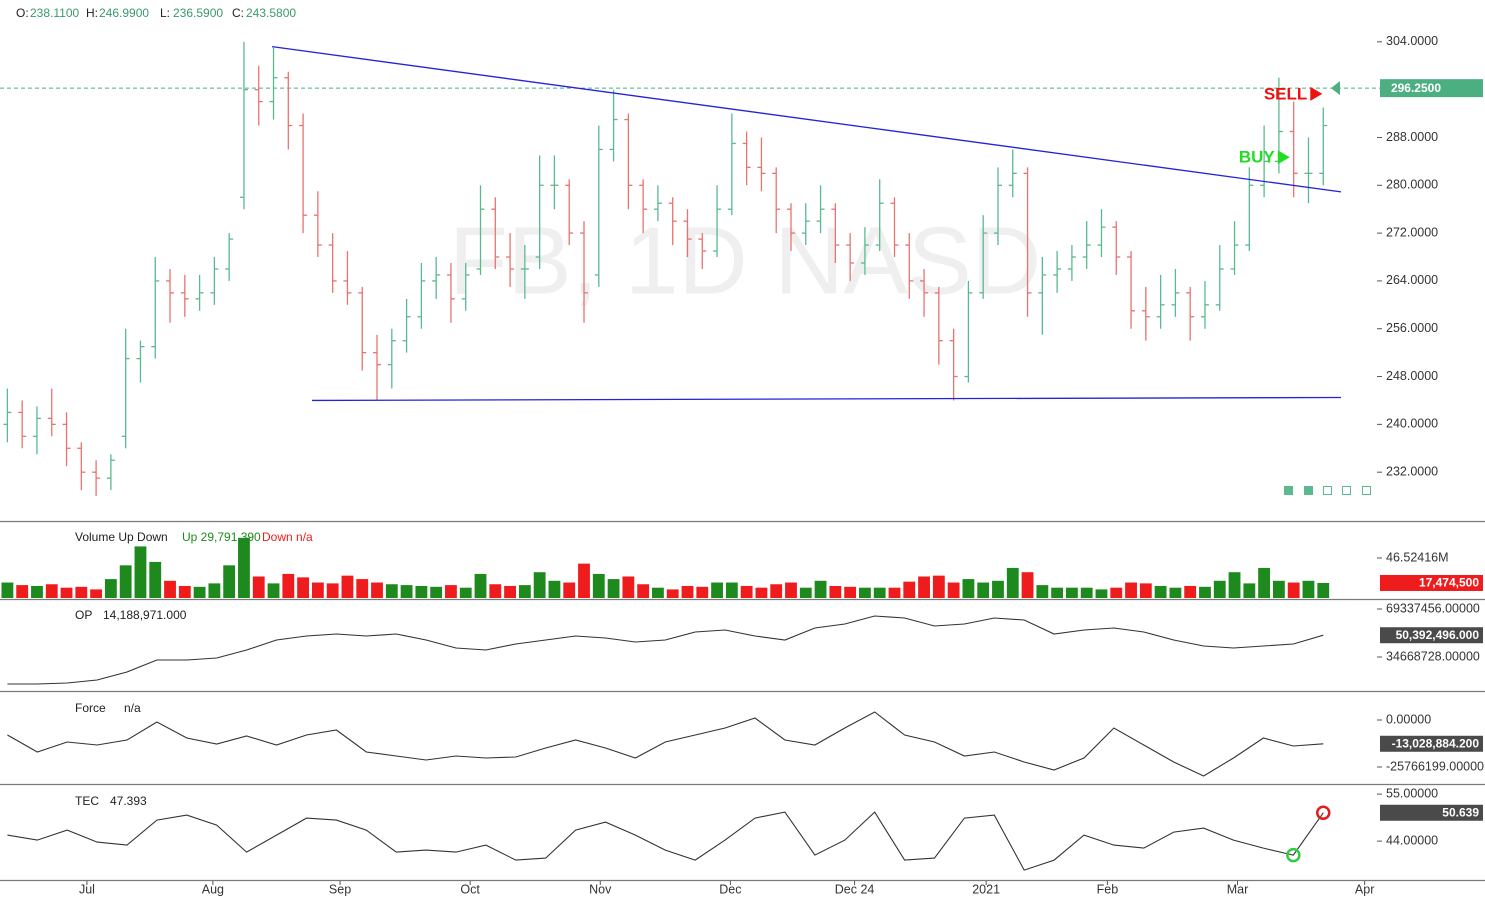 This screenshot has height=897, width=1485. Describe the element at coordinates (92, 13) in the screenshot. I see `ohlc-key: H:` at that location.